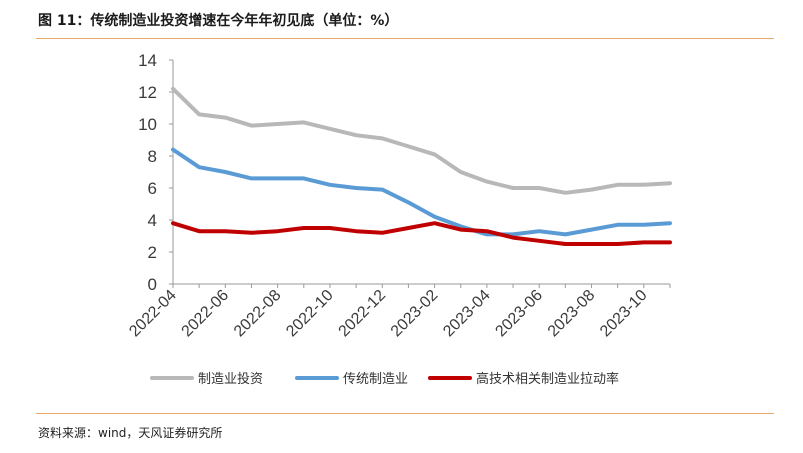 This screenshot has width=803, height=453. Describe the element at coordinates (152, 156) in the screenshot. I see `y-tick-label: 8` at that location.